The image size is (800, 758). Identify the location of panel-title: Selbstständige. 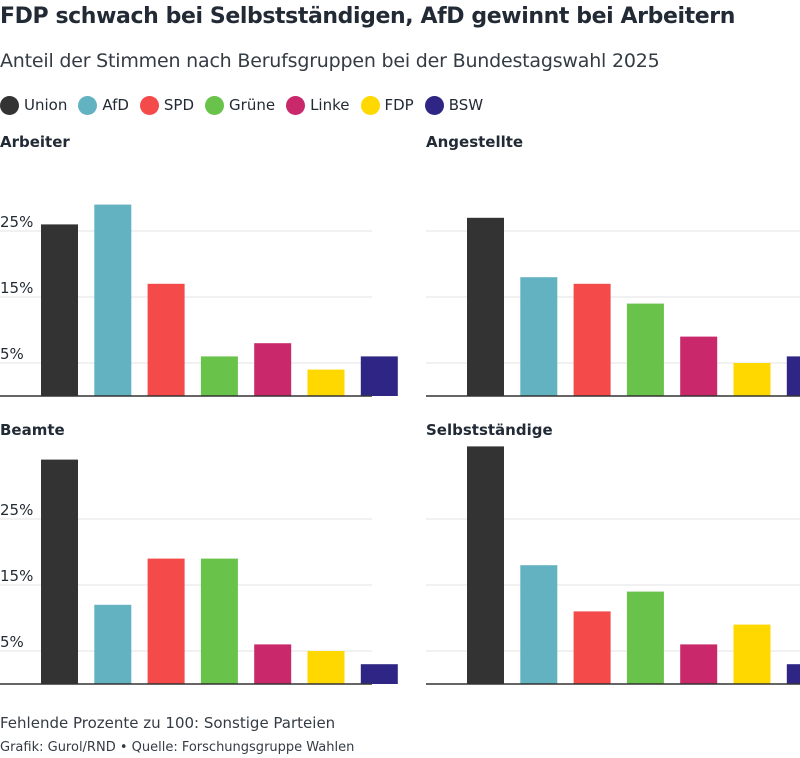
(489, 430).